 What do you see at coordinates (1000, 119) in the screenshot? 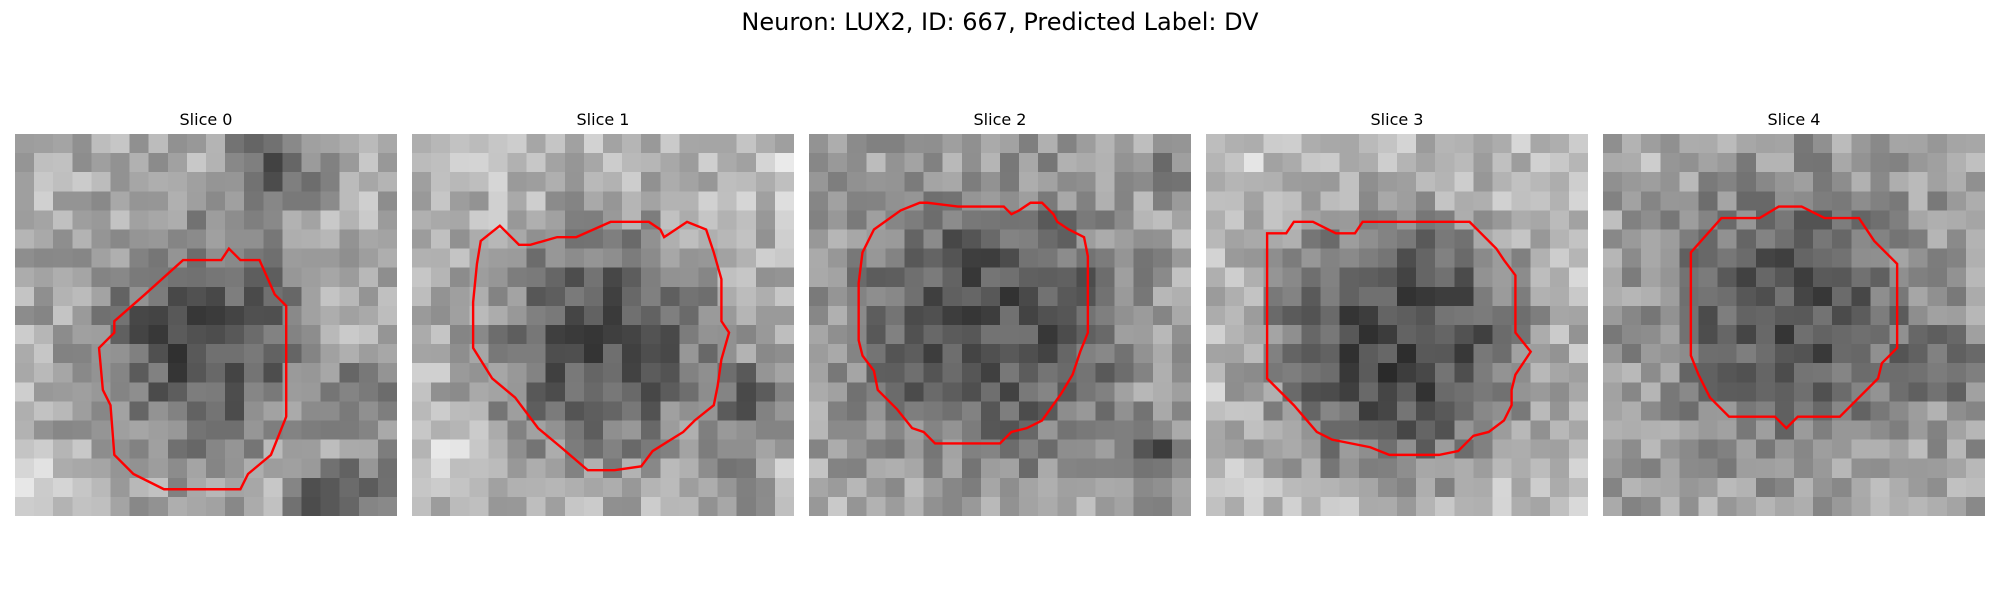
I see `slice-title-2: Slice 2` at bounding box center [1000, 119].